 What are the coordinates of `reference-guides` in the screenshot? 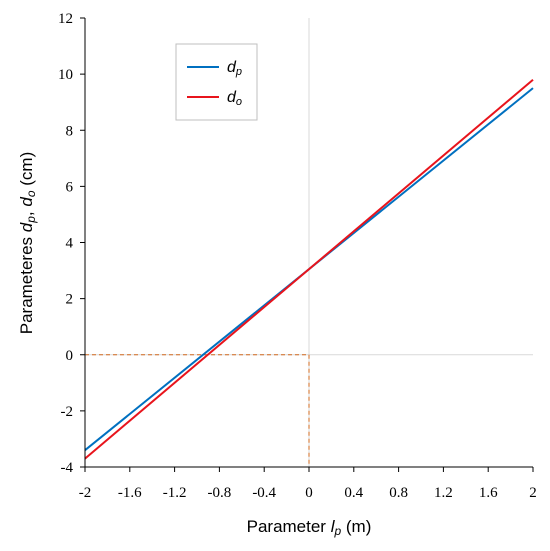 It's located at (197, 410).